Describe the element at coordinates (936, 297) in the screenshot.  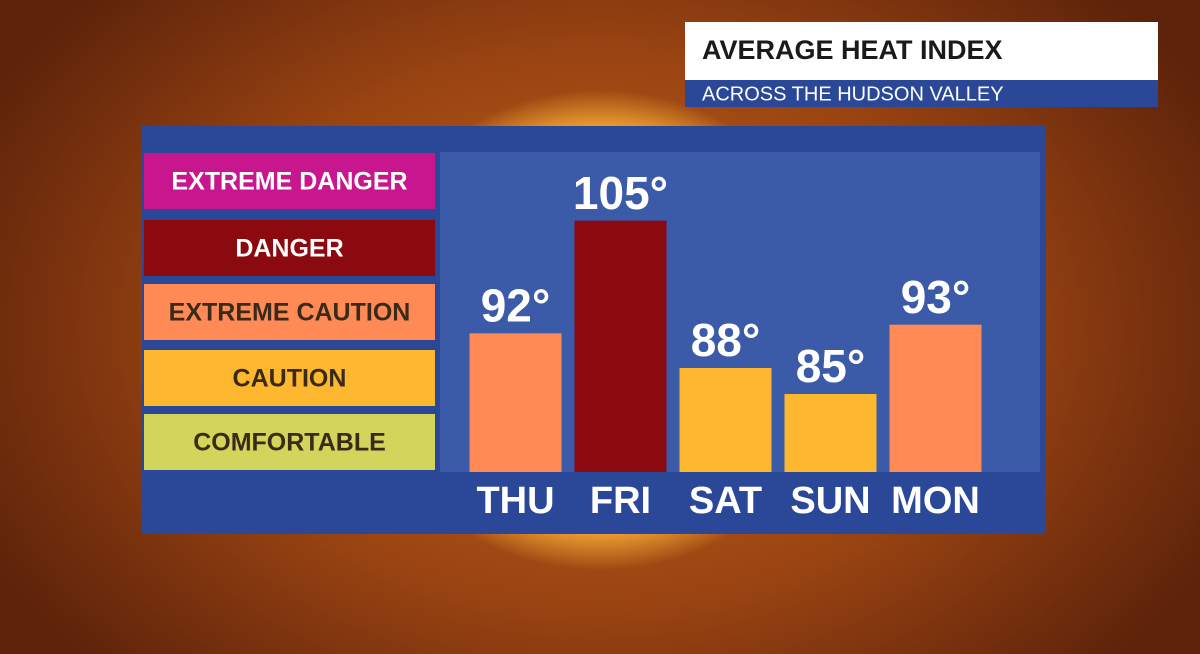
I see `value-label: 93°` at that location.